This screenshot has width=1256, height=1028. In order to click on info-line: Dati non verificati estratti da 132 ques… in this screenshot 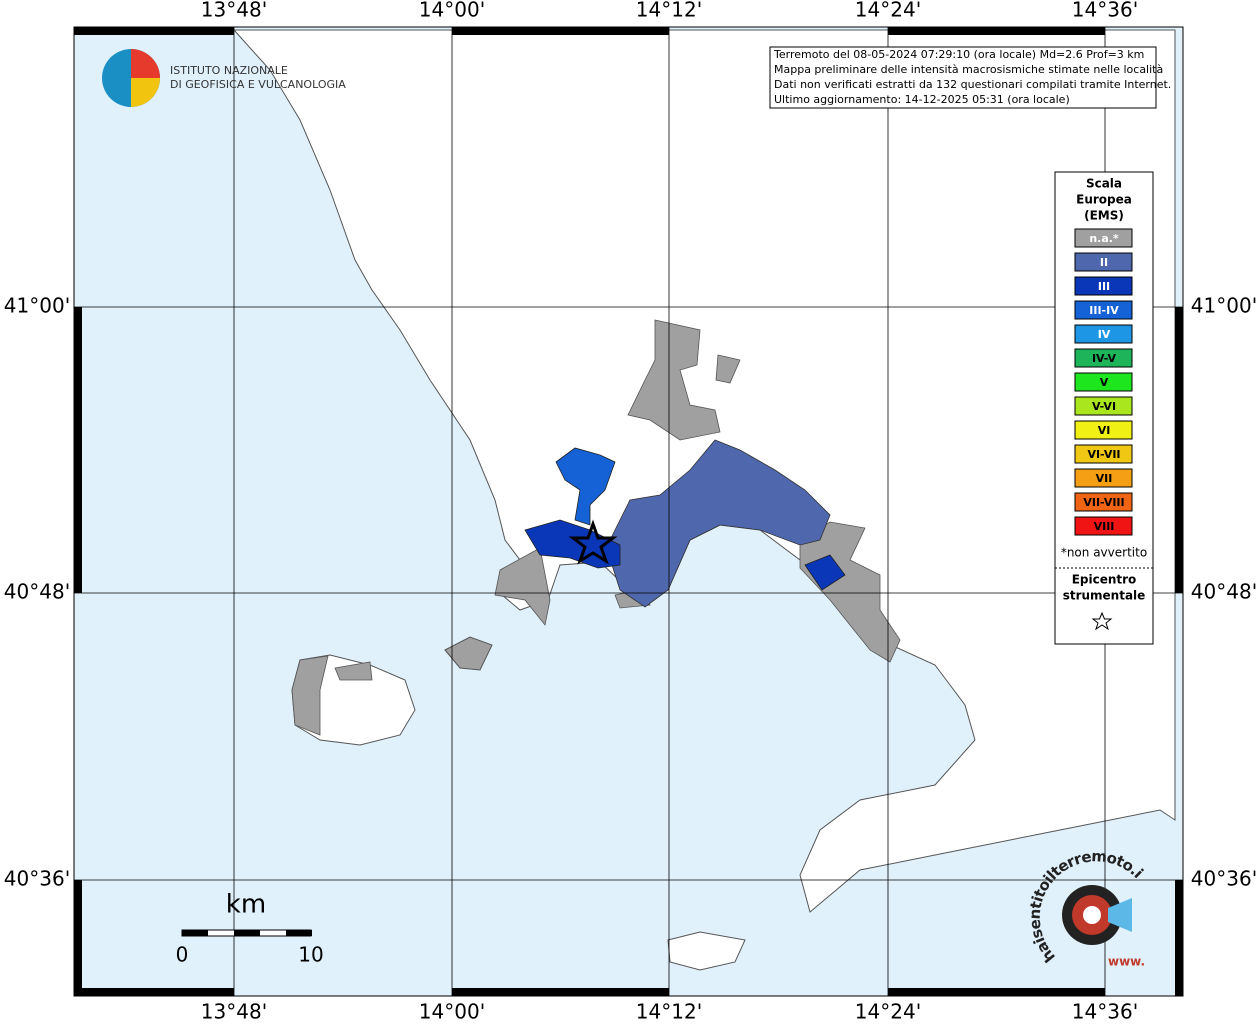, I will do `click(972, 84)`.